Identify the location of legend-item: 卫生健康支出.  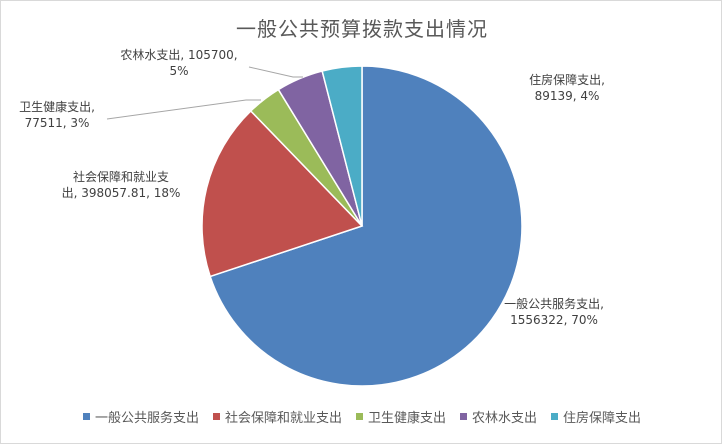
(400, 416).